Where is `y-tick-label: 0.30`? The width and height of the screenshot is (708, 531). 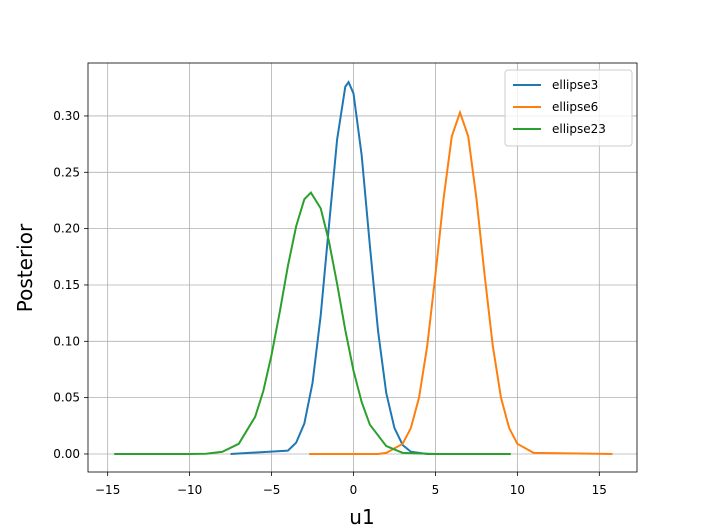
y-tick-label: 0.30 is located at coordinates (66, 116).